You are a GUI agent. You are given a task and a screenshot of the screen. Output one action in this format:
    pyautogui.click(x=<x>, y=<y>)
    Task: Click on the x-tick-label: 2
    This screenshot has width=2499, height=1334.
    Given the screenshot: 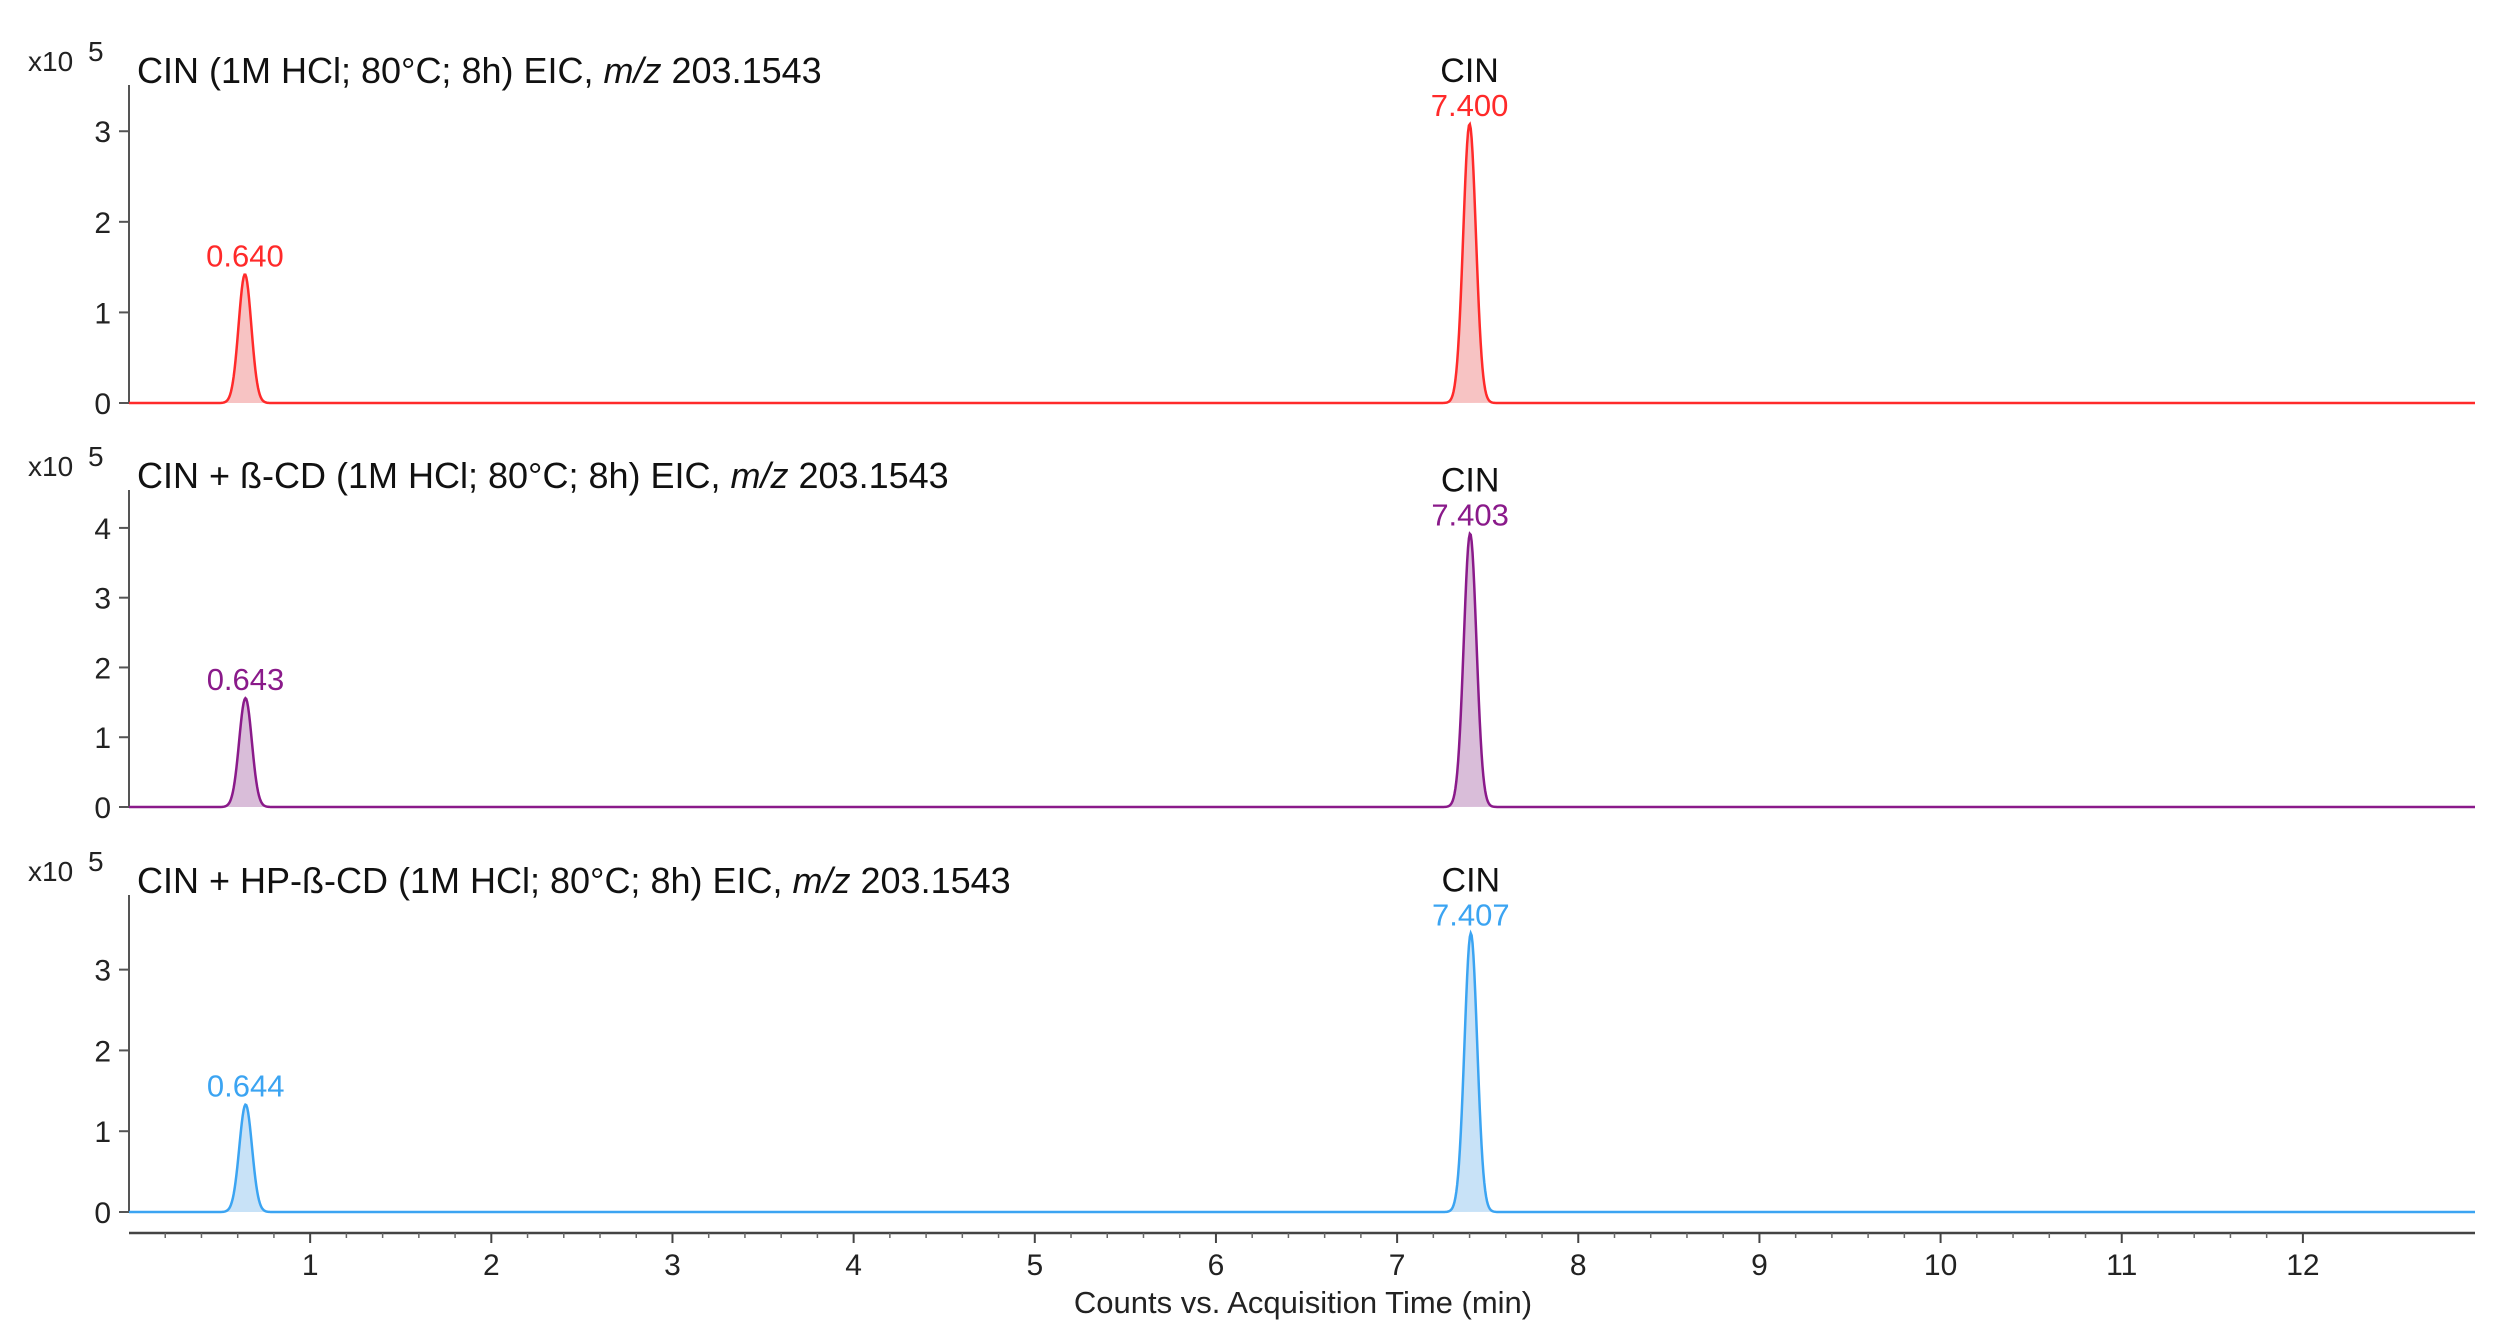 What is the action you would take?
    pyautogui.click(x=491, y=1265)
    